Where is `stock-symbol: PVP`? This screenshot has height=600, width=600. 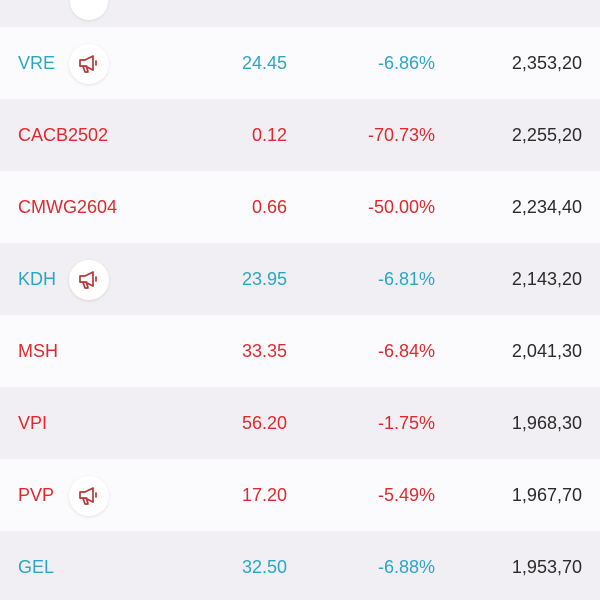 stock-symbol: PVP is located at coordinates (36, 495).